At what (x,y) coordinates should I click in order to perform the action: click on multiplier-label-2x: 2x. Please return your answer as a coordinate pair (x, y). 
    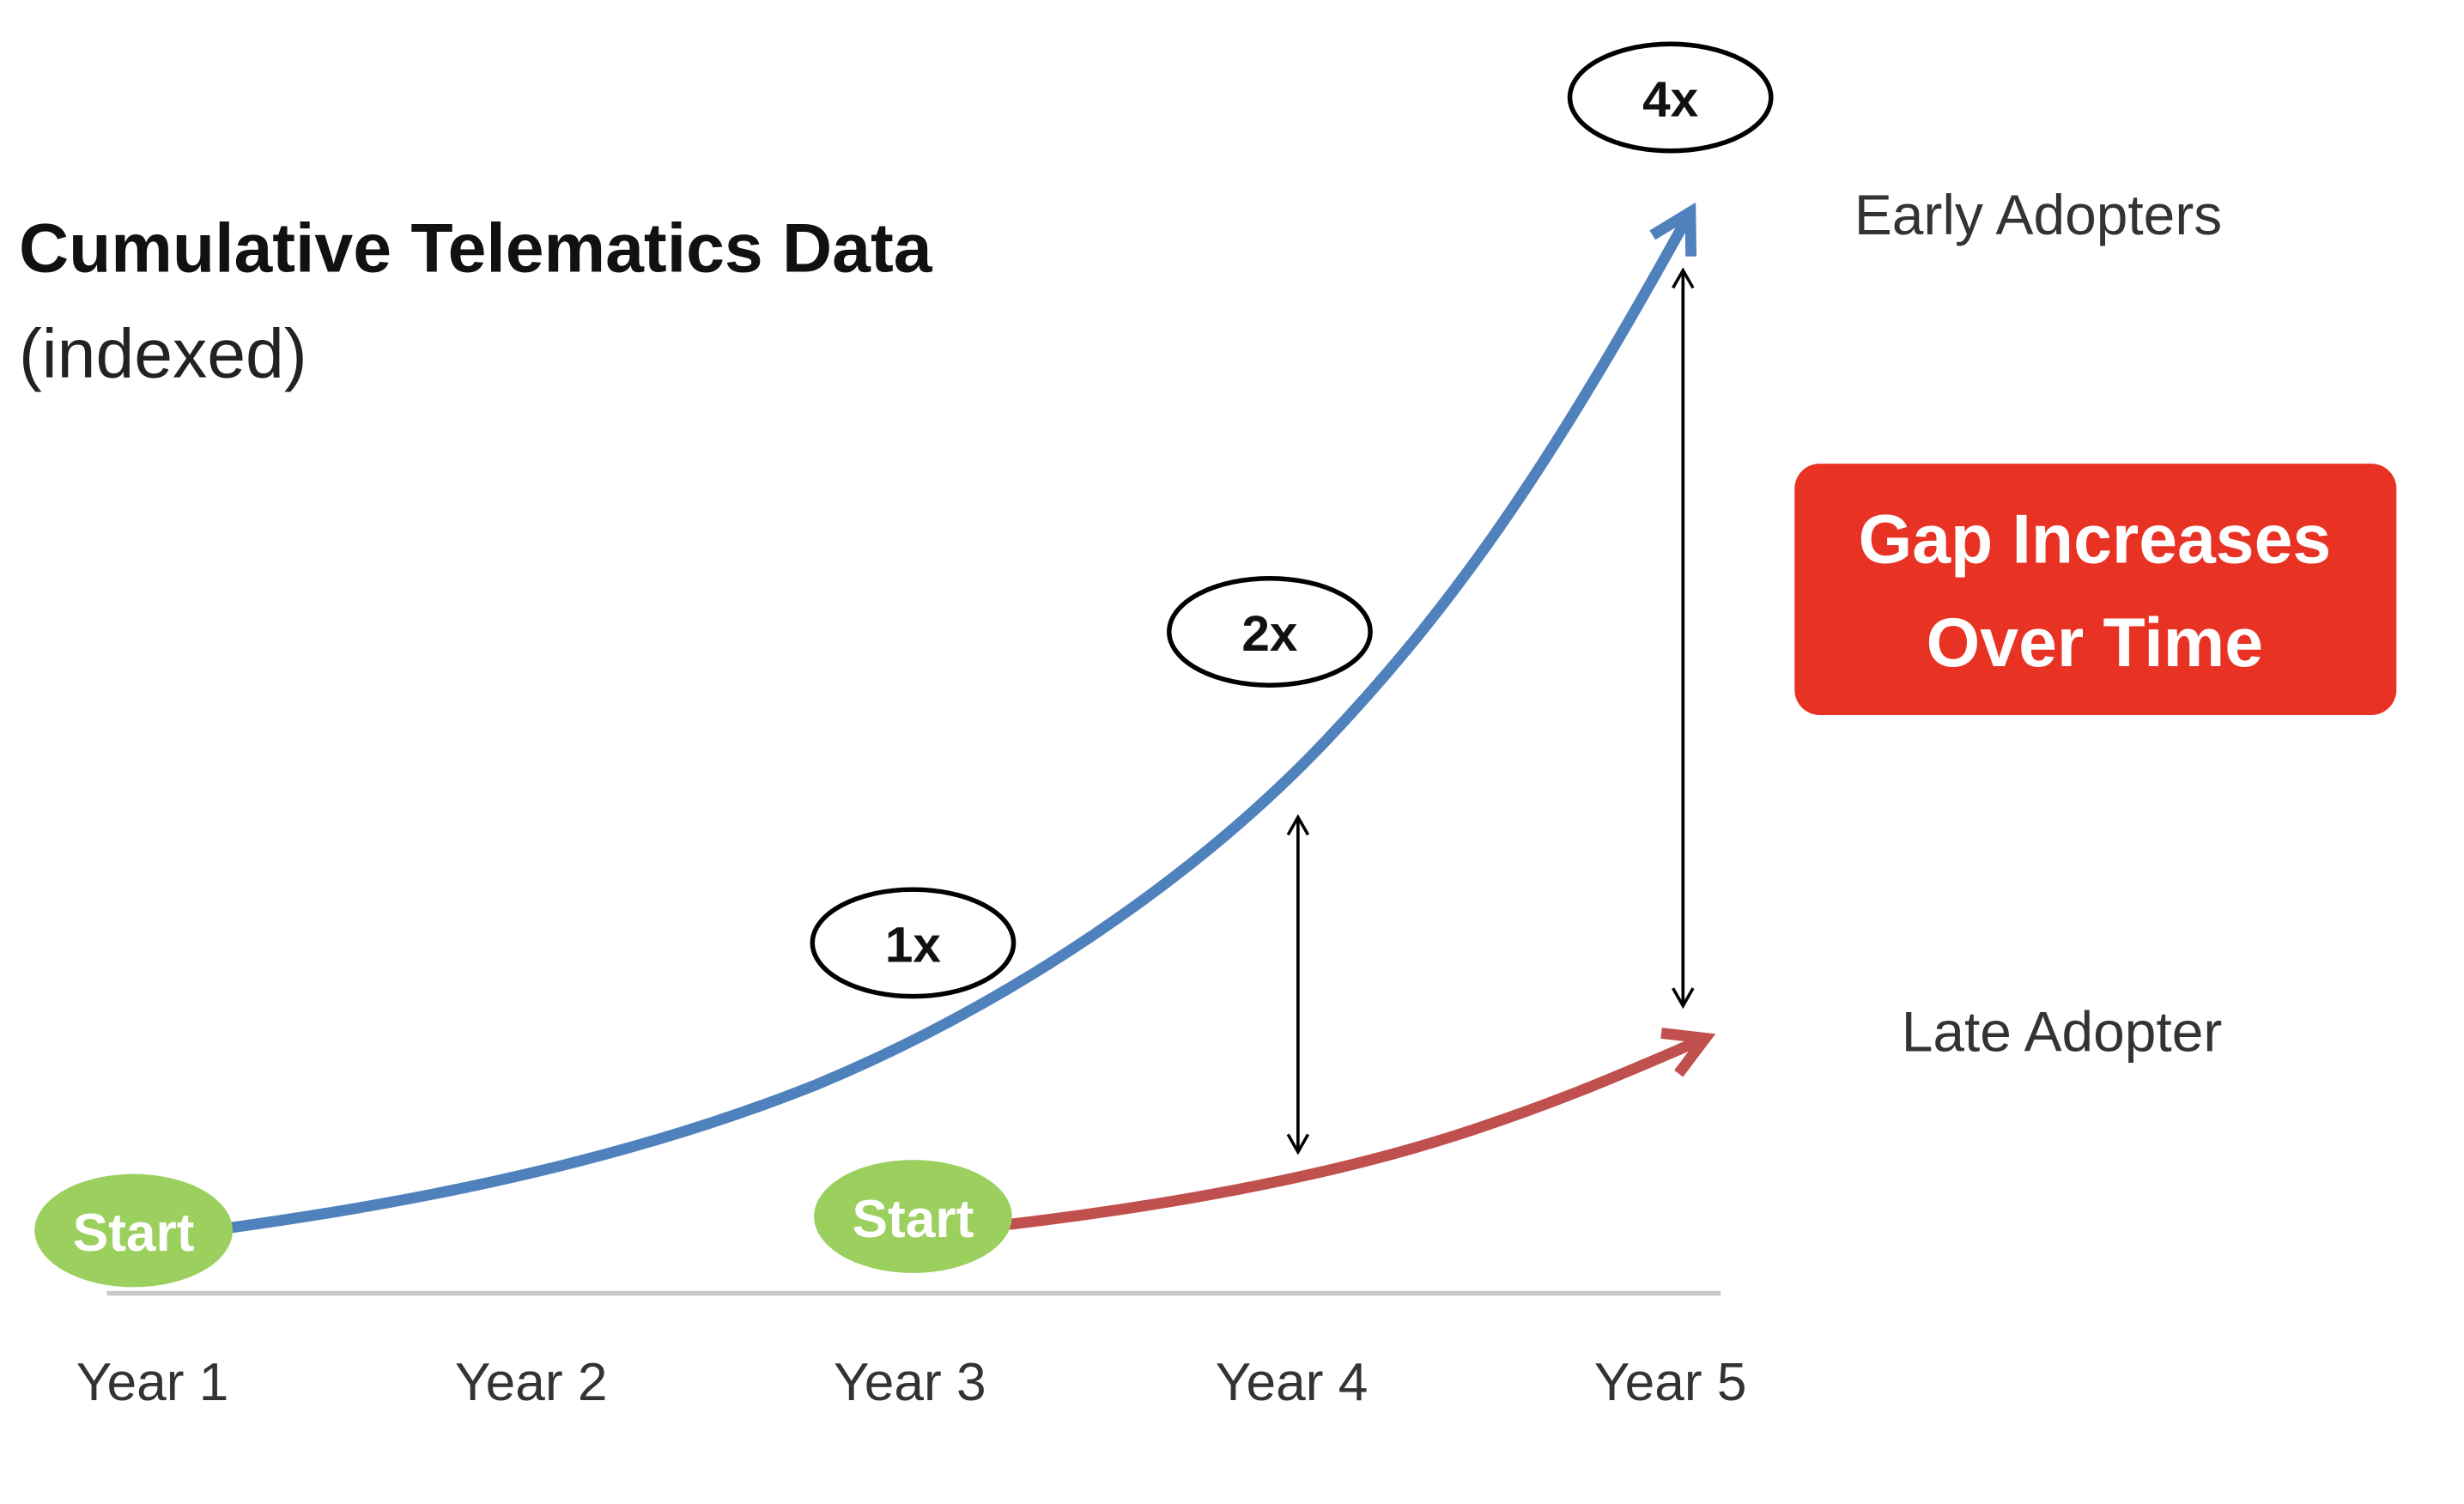
    Looking at the image, I should click on (1269, 634).